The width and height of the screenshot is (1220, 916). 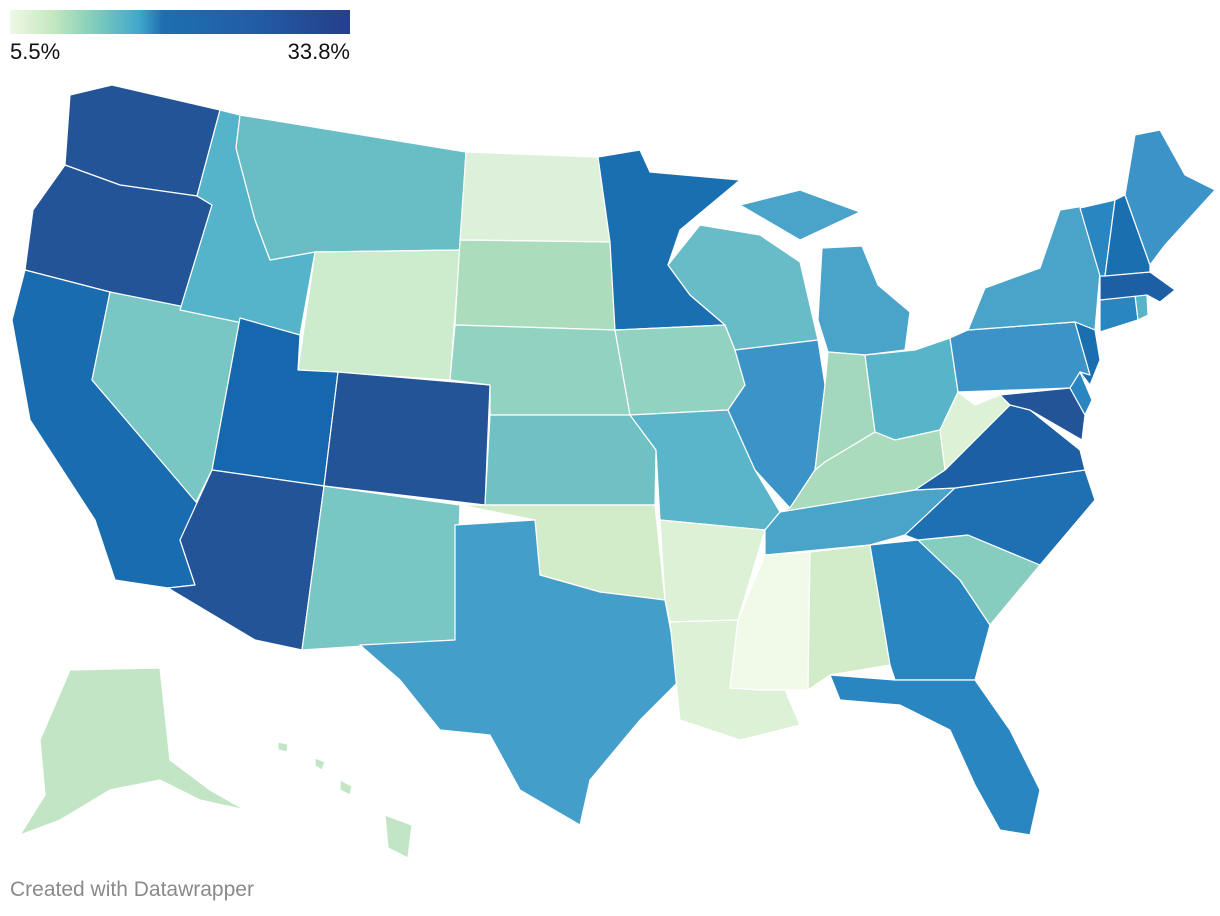 What do you see at coordinates (132, 751) in the screenshot?
I see `state-alaska` at bounding box center [132, 751].